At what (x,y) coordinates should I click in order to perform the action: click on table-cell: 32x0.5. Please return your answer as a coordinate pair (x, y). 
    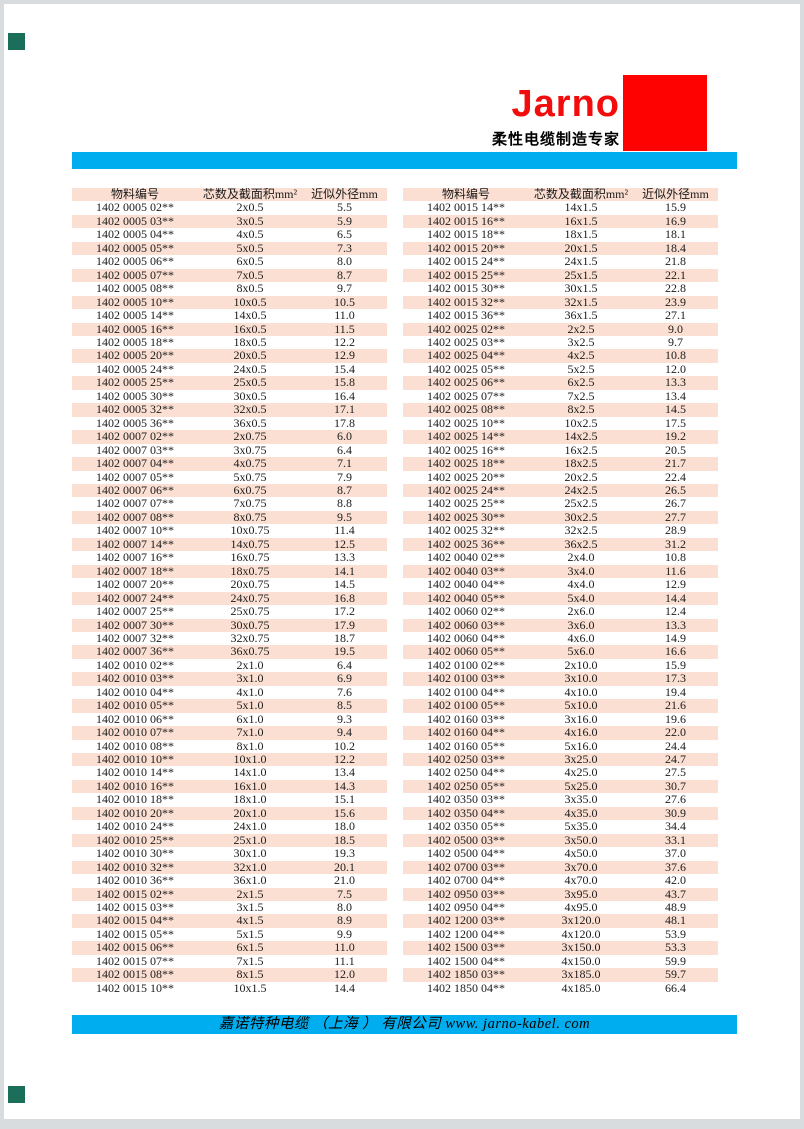
    Looking at the image, I should click on (250, 410).